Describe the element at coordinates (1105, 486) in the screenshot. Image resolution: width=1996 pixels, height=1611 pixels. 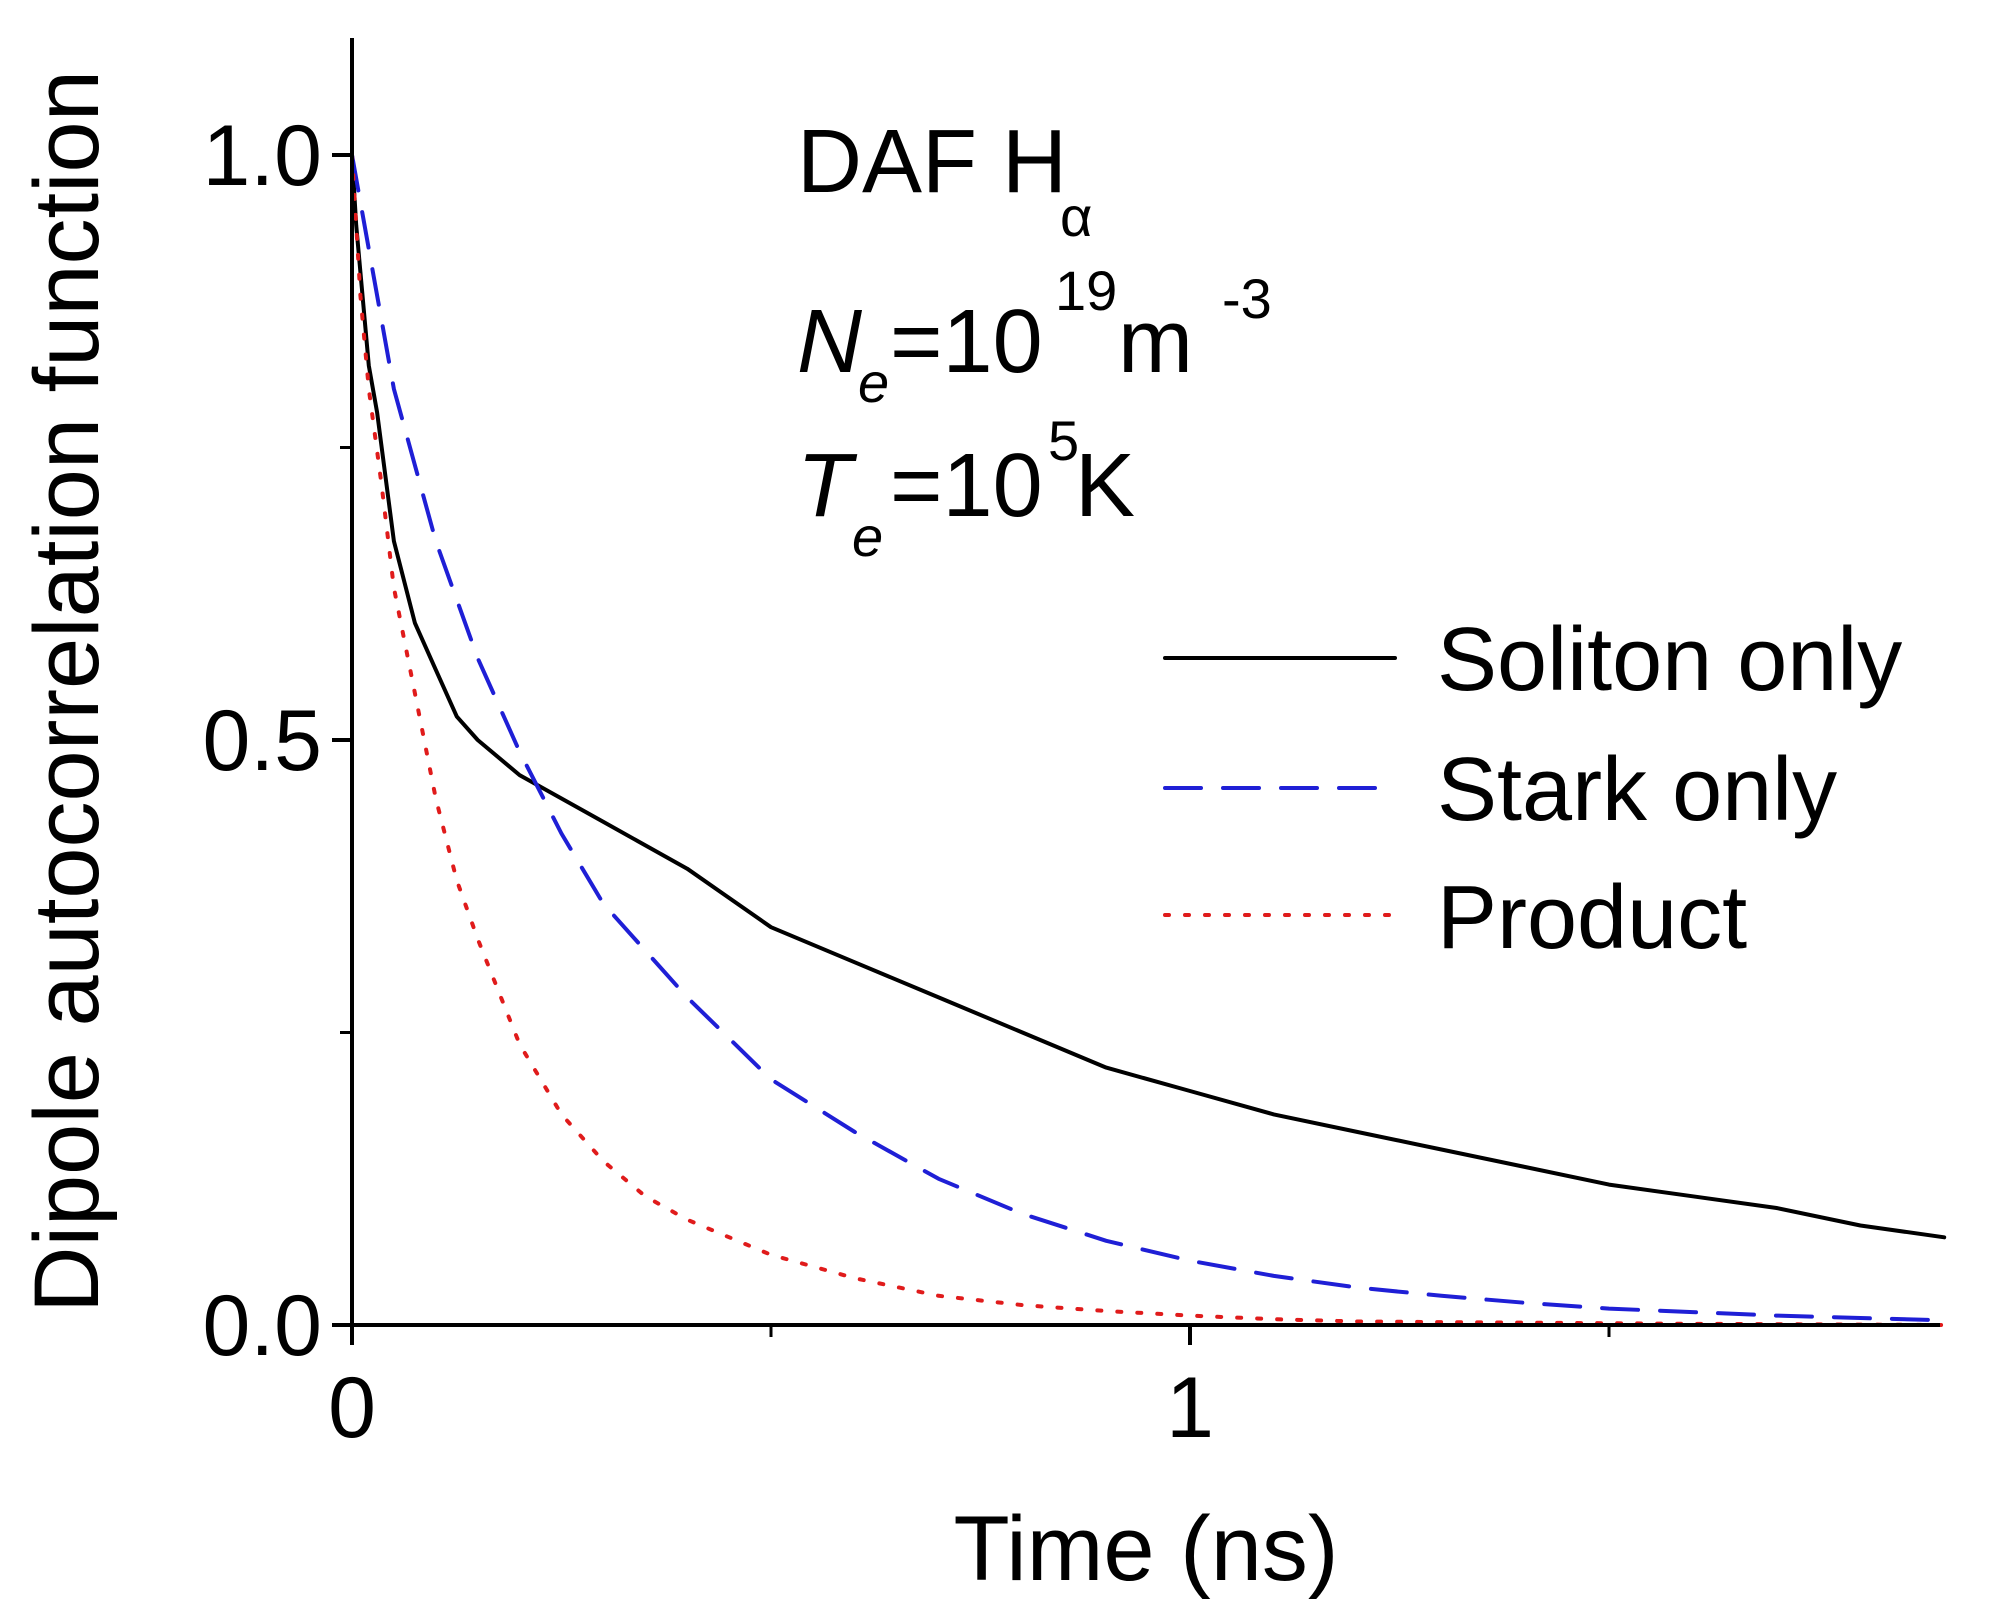
I see `annotation-te-unit: K` at that location.